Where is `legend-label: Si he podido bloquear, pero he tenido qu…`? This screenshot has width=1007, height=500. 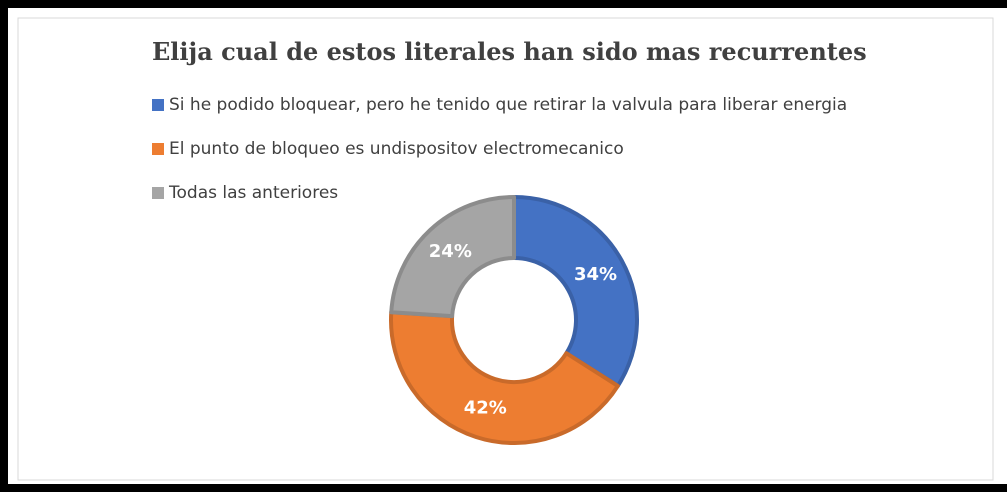 legend-label: Si he podido bloquear, pero he tenido qu… is located at coordinates (508, 105).